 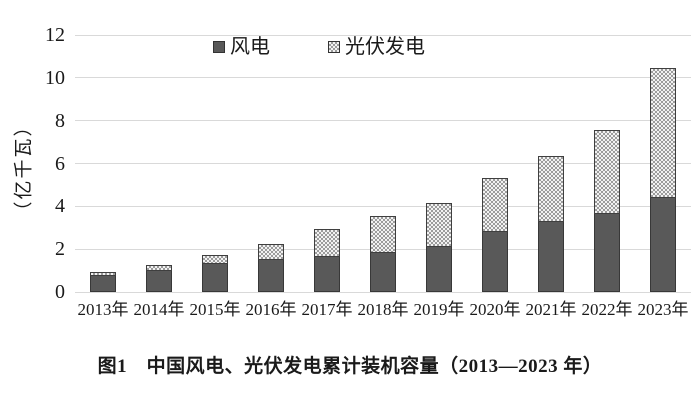 What do you see at coordinates (350, 366) in the screenshot?
I see `figure-caption: 图1 中国风电、光伏发电累计装机容量（2013—2023 年）` at bounding box center [350, 366].